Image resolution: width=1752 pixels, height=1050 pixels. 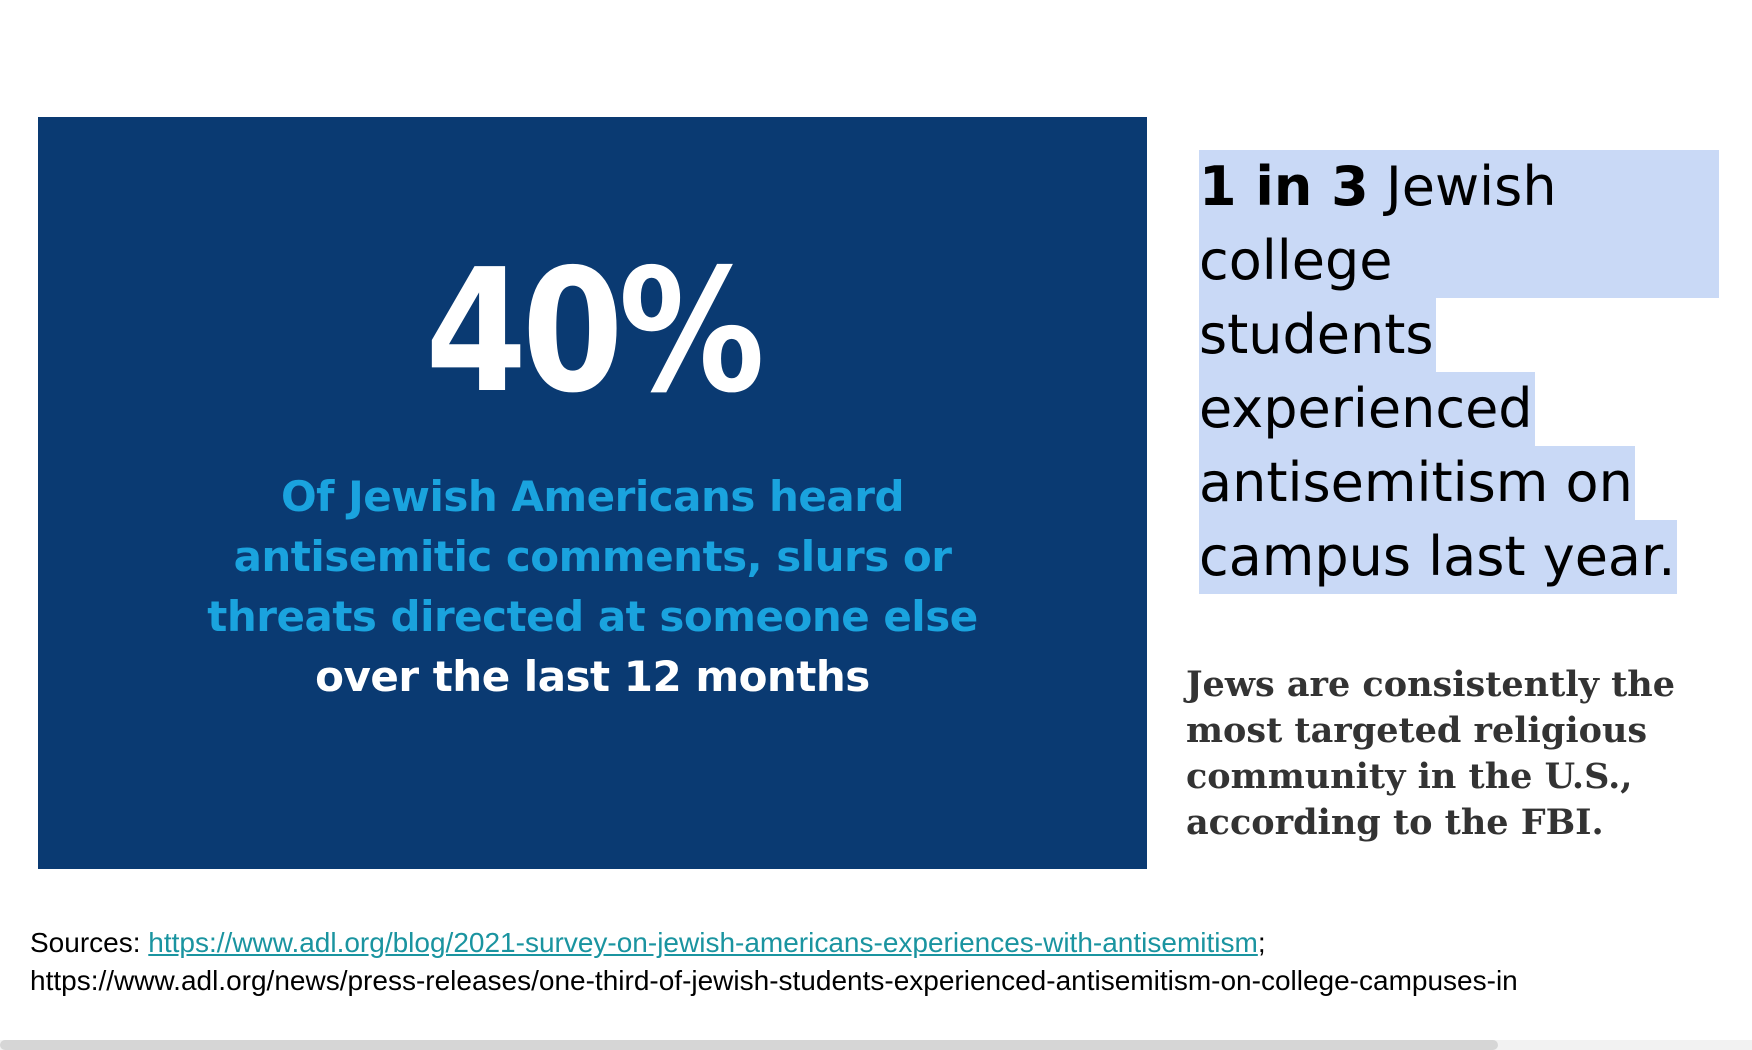 What do you see at coordinates (592, 496) in the screenshot?
I see `stat-description-line: Of Jewish Americans heard` at bounding box center [592, 496].